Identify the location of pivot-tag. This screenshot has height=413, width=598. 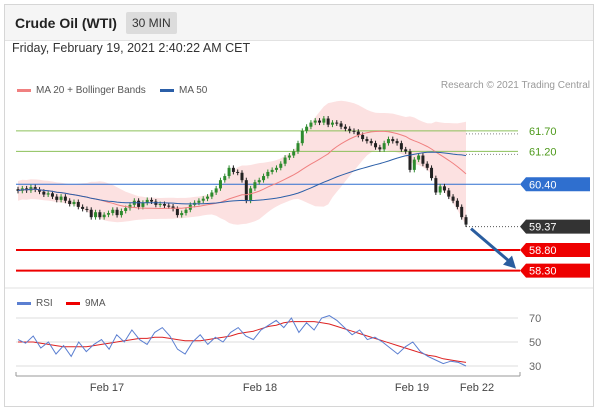
(555, 184).